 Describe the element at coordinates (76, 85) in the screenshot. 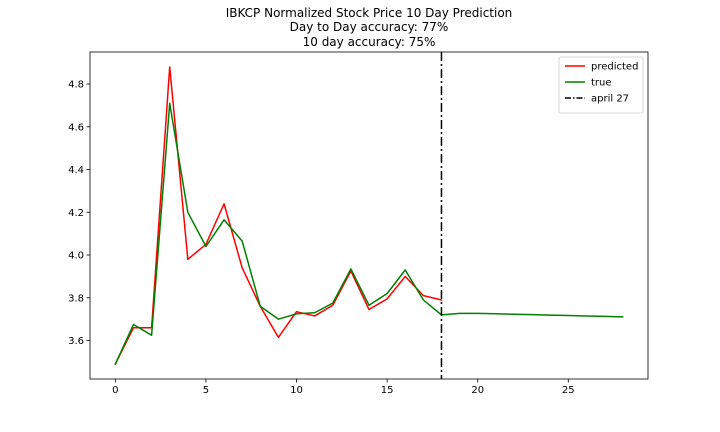

I see `y-tick-label: 4.8` at that location.